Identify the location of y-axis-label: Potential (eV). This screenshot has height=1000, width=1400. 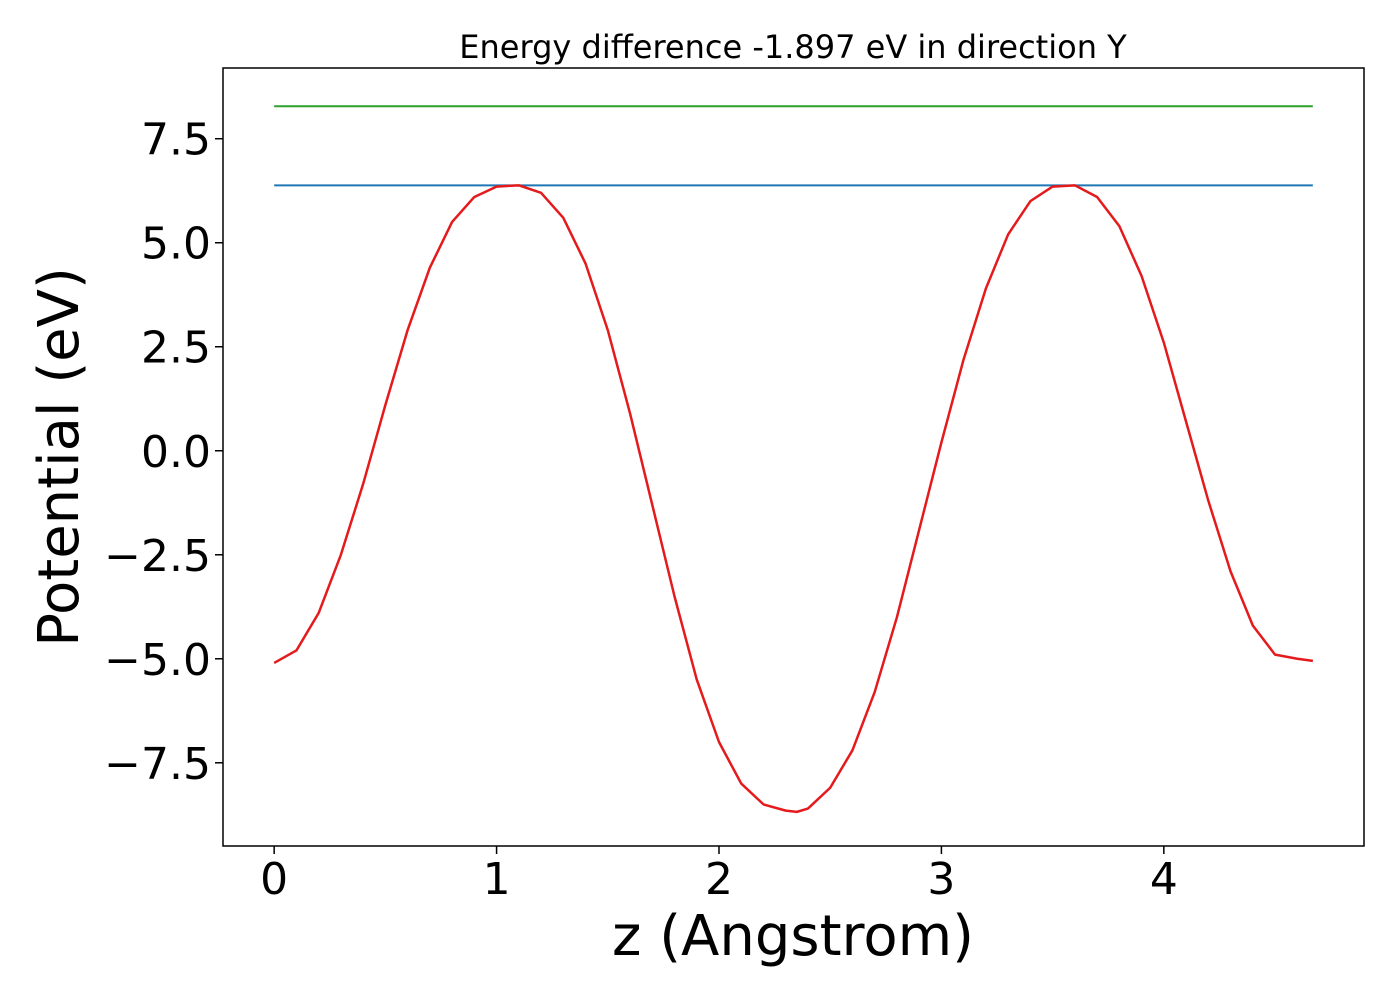
(59, 457).